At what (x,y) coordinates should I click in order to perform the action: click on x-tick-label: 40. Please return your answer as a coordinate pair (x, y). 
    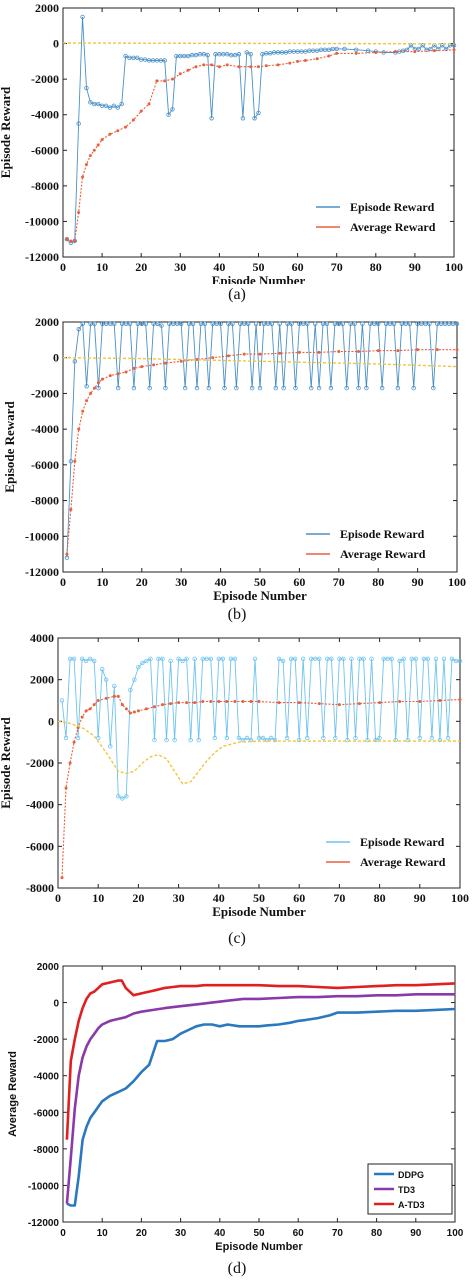
    Looking at the image, I should click on (220, 1233).